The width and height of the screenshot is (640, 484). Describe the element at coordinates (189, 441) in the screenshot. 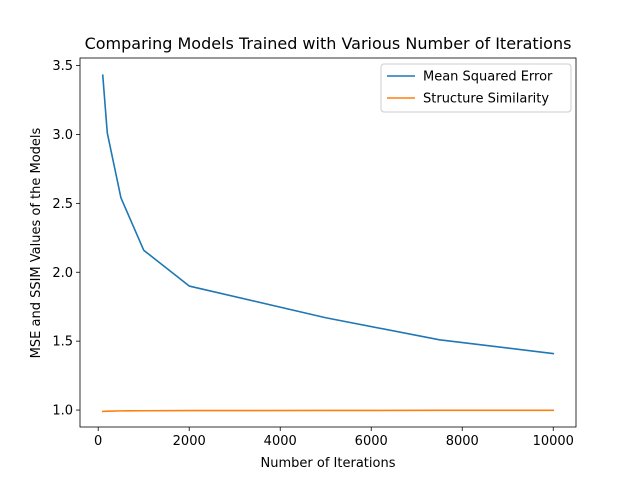

I see `x-tick-label: 2000` at that location.